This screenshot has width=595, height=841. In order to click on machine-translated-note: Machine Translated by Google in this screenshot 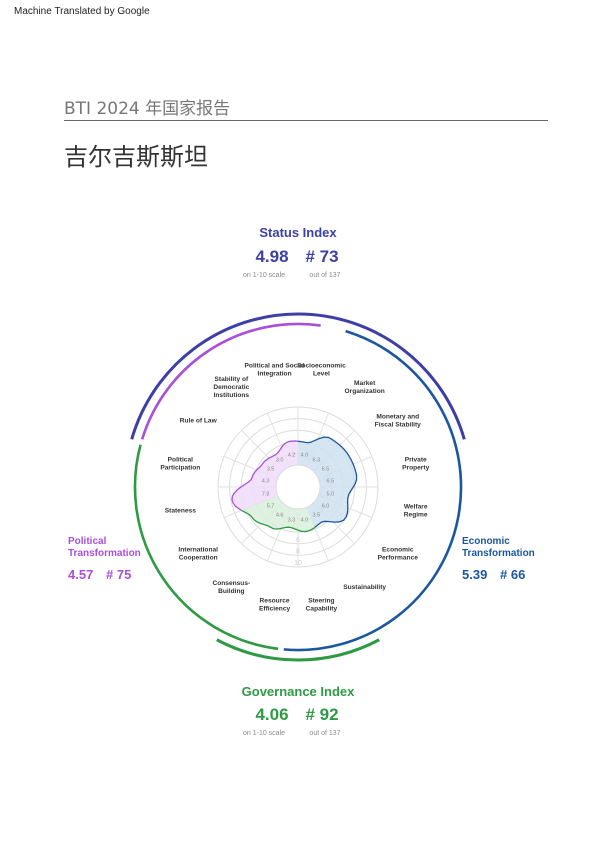, I will do `click(82, 11)`.